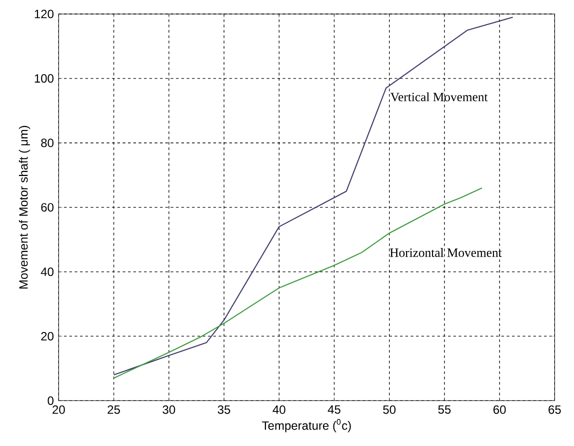 The image size is (574, 446). What do you see at coordinates (444, 409) in the screenshot?
I see `x-tick-label: 55` at bounding box center [444, 409].